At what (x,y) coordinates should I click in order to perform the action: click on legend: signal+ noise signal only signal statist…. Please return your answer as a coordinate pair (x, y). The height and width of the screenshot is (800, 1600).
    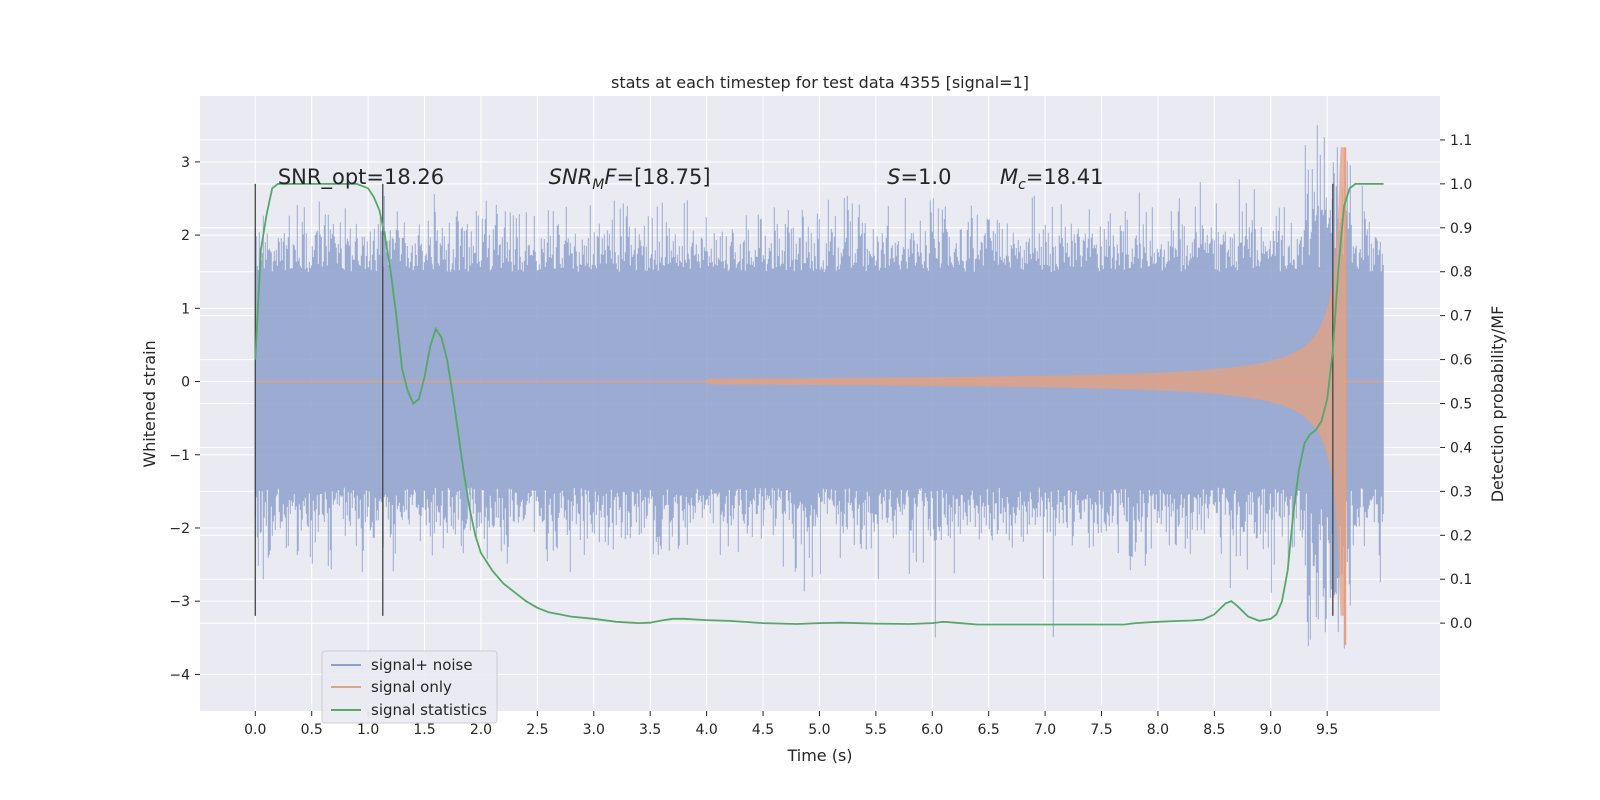
    Looking at the image, I should click on (409, 687).